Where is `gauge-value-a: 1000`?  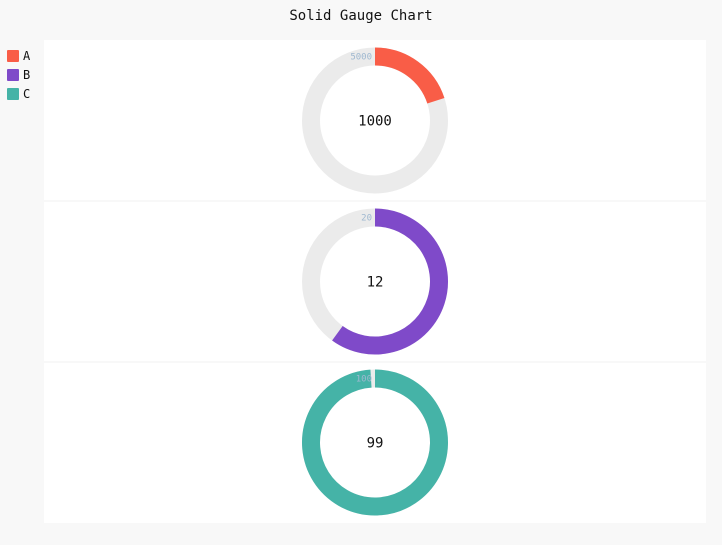 gauge-value-a: 1000 is located at coordinates (375, 122).